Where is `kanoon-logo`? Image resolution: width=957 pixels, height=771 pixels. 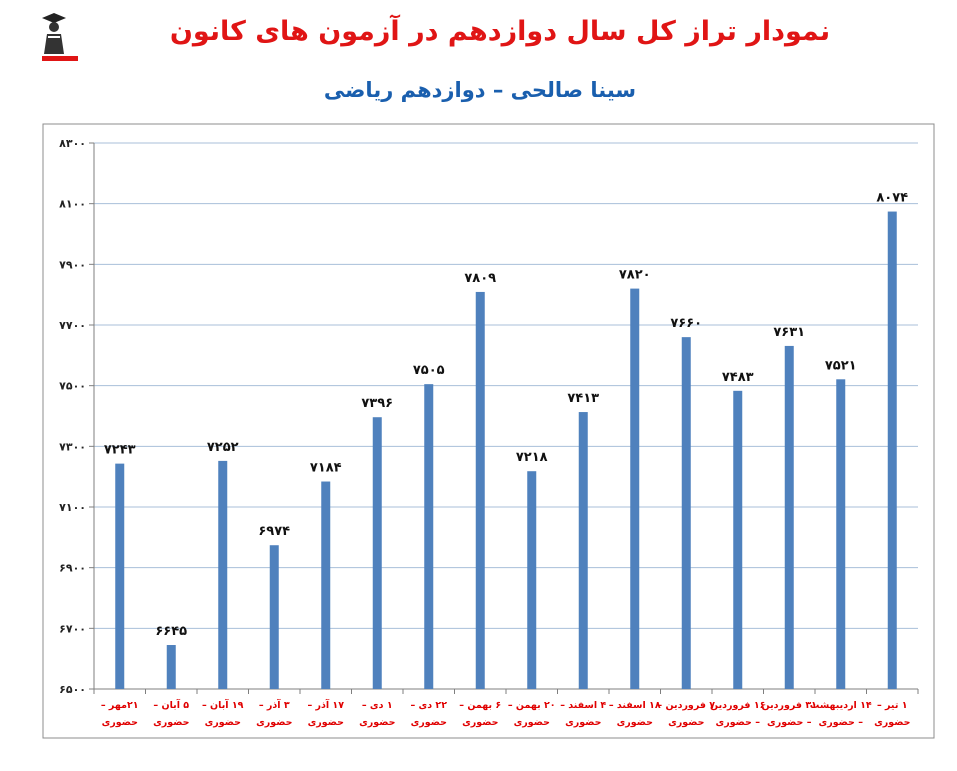
kanoon-logo is located at coordinates (60, 37).